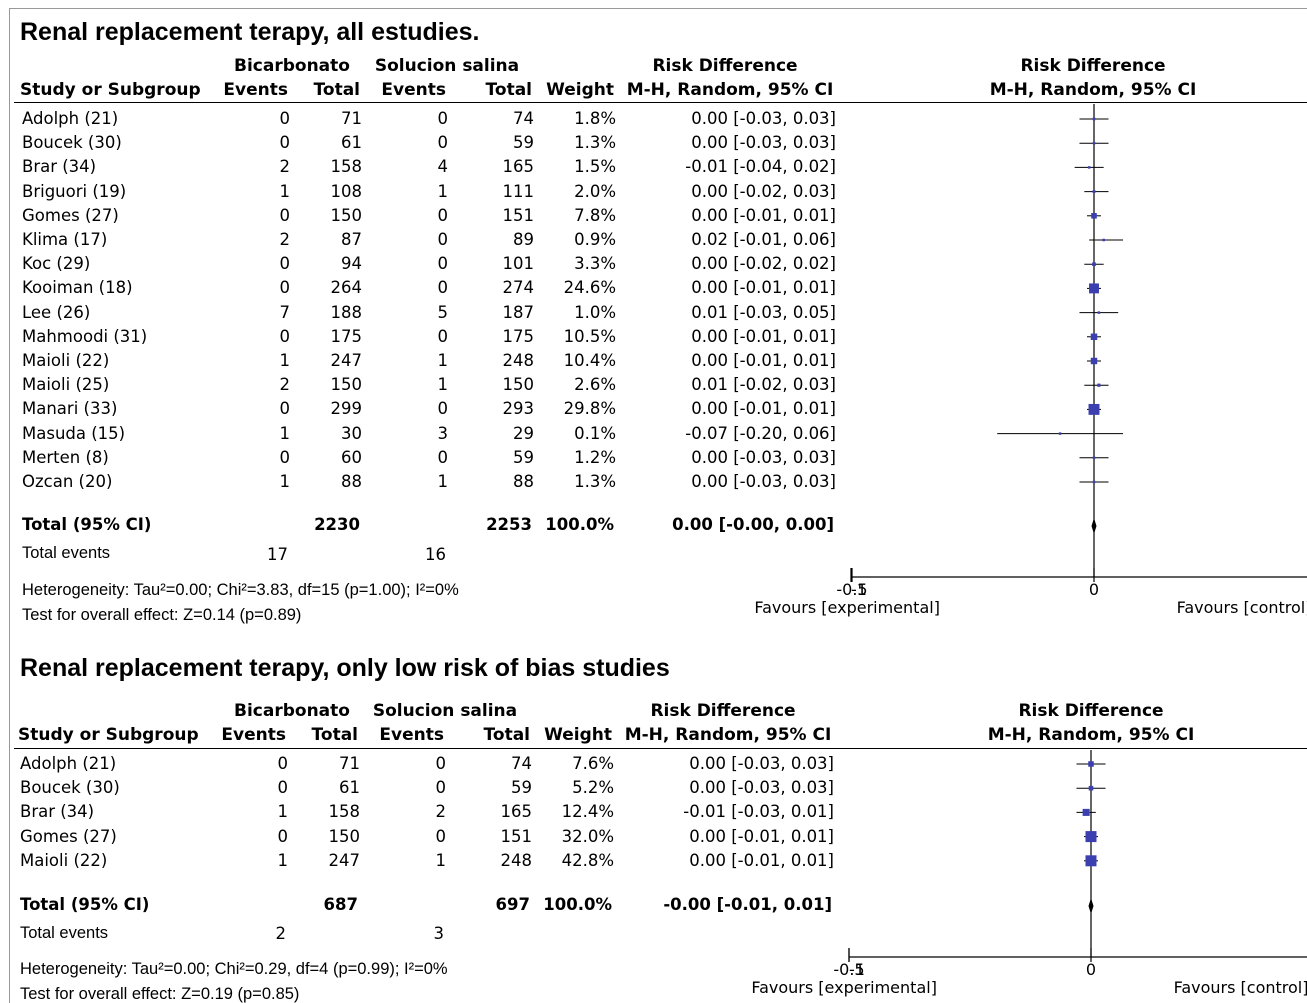 Image resolution: width=1307 pixels, height=1003 pixels. I want to click on total-group2: 274, so click(518, 288).